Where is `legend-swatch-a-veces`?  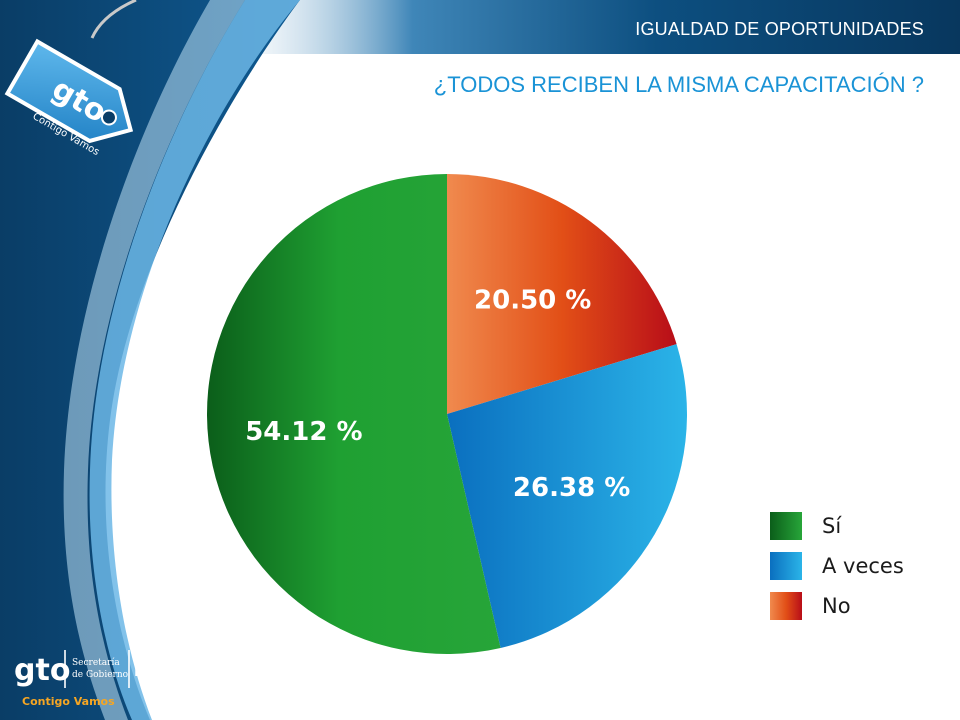 legend-swatch-a-veces is located at coordinates (786, 566).